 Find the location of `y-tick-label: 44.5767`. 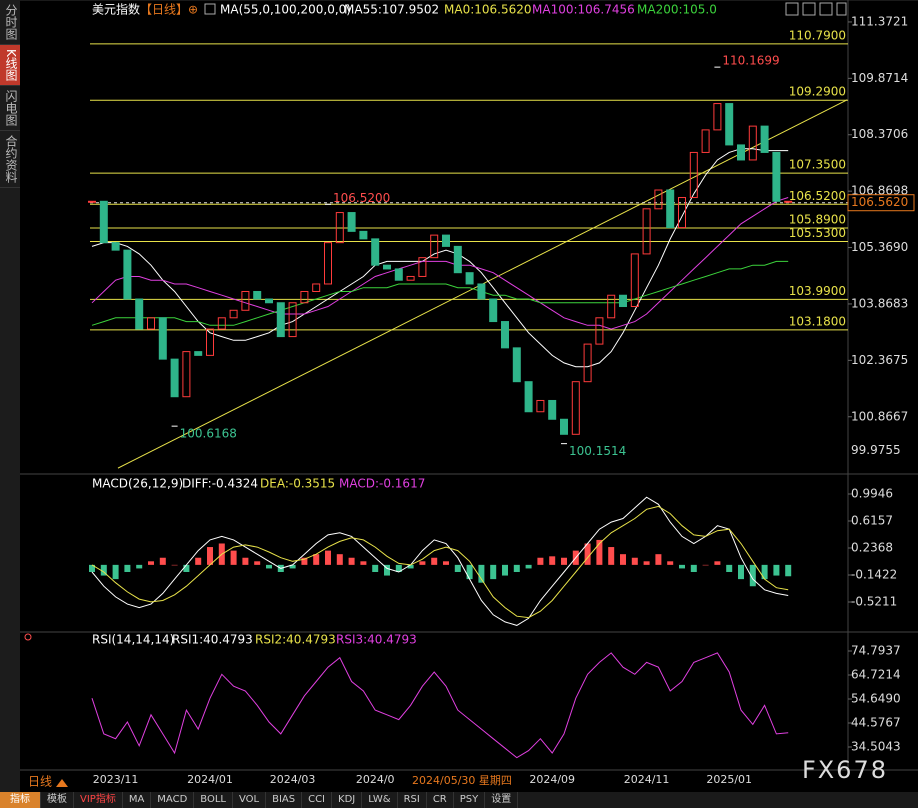

y-tick-label: 44.5767 is located at coordinates (876, 722).